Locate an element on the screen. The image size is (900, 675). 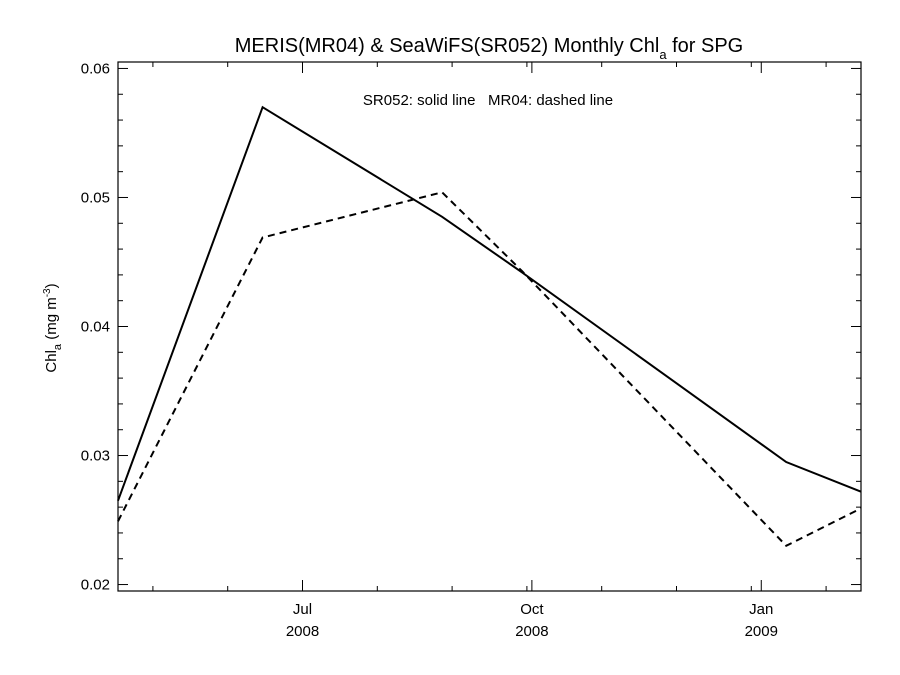
y-tick-label: 0.05 is located at coordinates (95, 197).